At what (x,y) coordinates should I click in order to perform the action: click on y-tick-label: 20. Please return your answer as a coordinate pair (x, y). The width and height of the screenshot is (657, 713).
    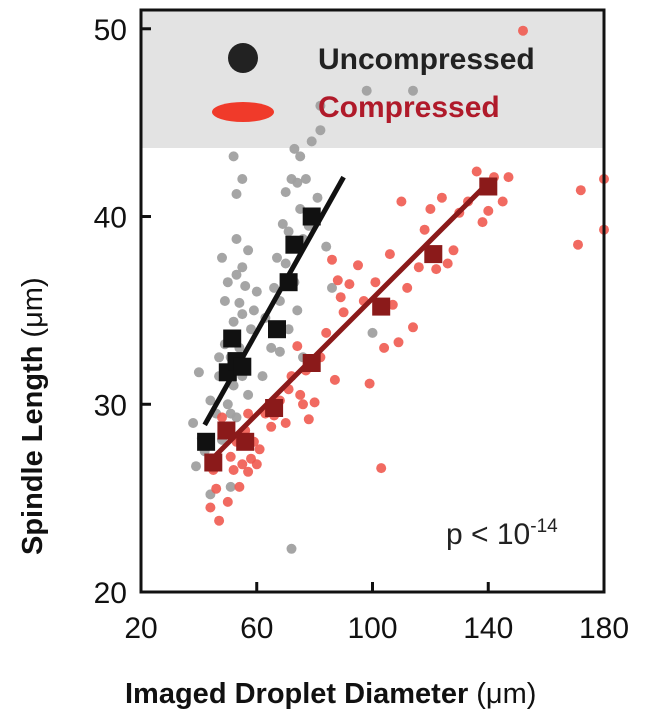
    Looking at the image, I should click on (110, 593).